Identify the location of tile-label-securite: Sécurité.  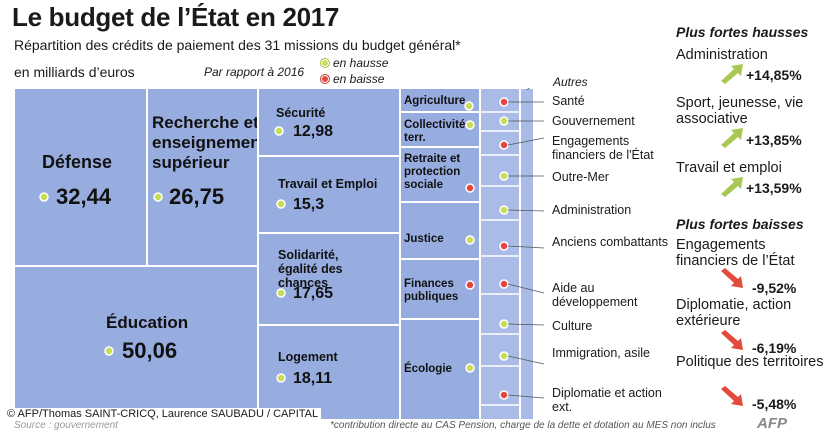
(300, 113).